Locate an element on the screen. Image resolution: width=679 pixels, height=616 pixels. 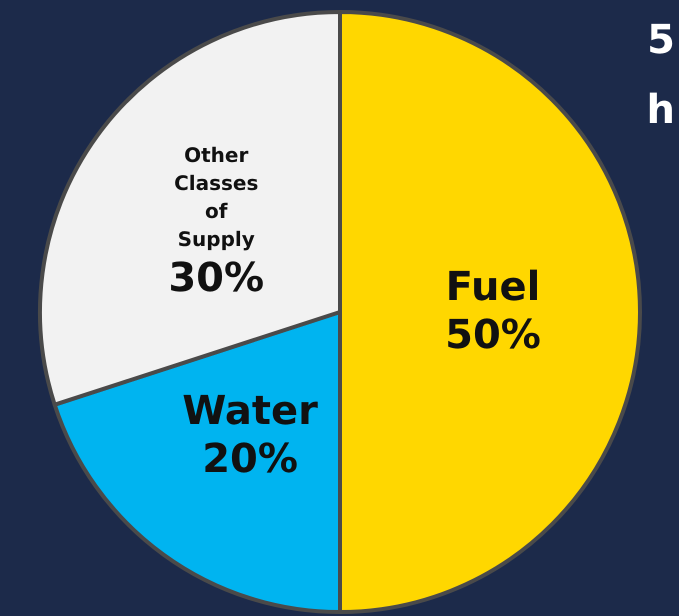
data-label: 50% is located at coordinates (493, 335).